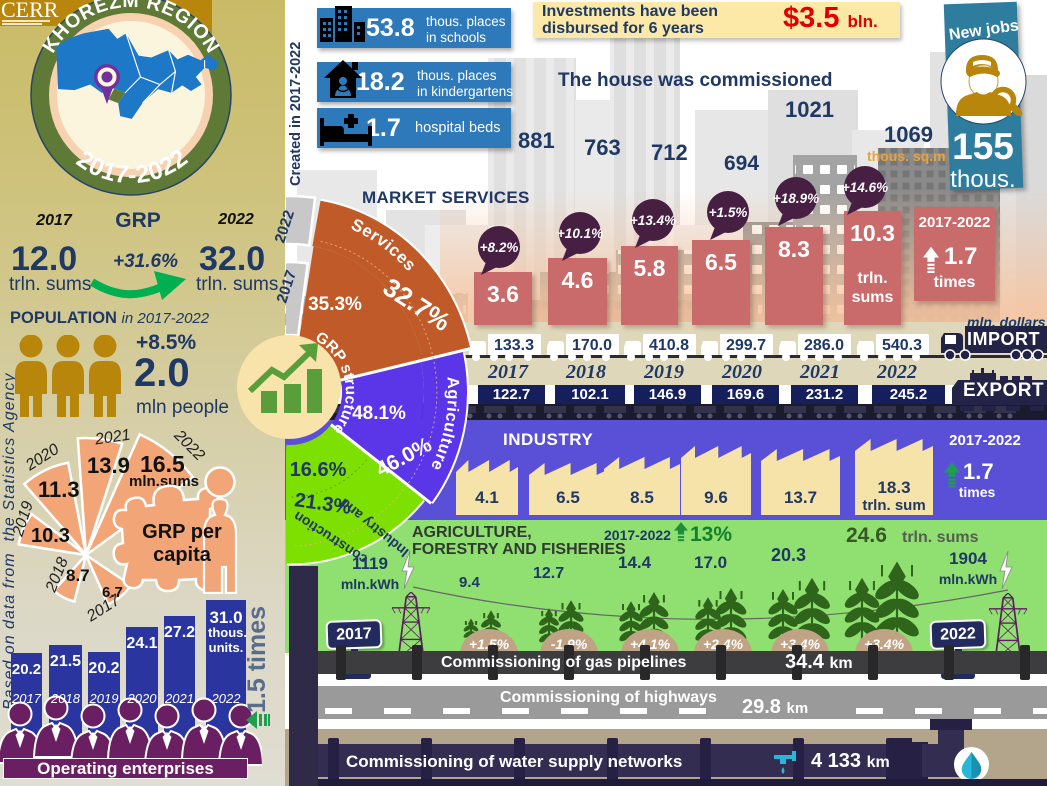 This screenshot has height=786, width=1047. Describe the element at coordinates (824, 345) in the screenshot. I see `svg-text: 286.0` at that location.